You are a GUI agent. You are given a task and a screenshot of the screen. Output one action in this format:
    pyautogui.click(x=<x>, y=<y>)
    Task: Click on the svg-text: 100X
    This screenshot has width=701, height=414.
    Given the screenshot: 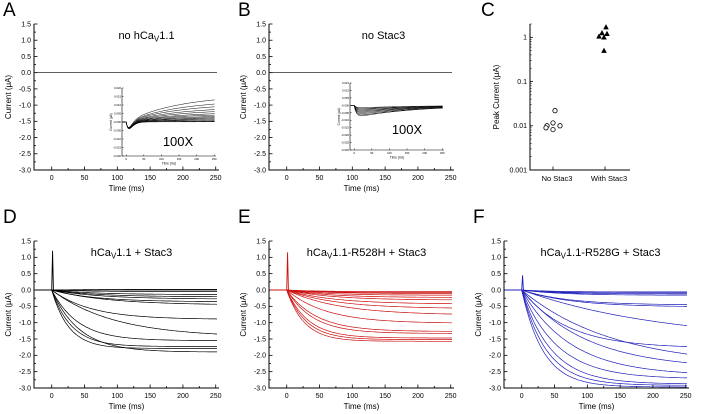 What is the action you would take?
    pyautogui.click(x=407, y=129)
    